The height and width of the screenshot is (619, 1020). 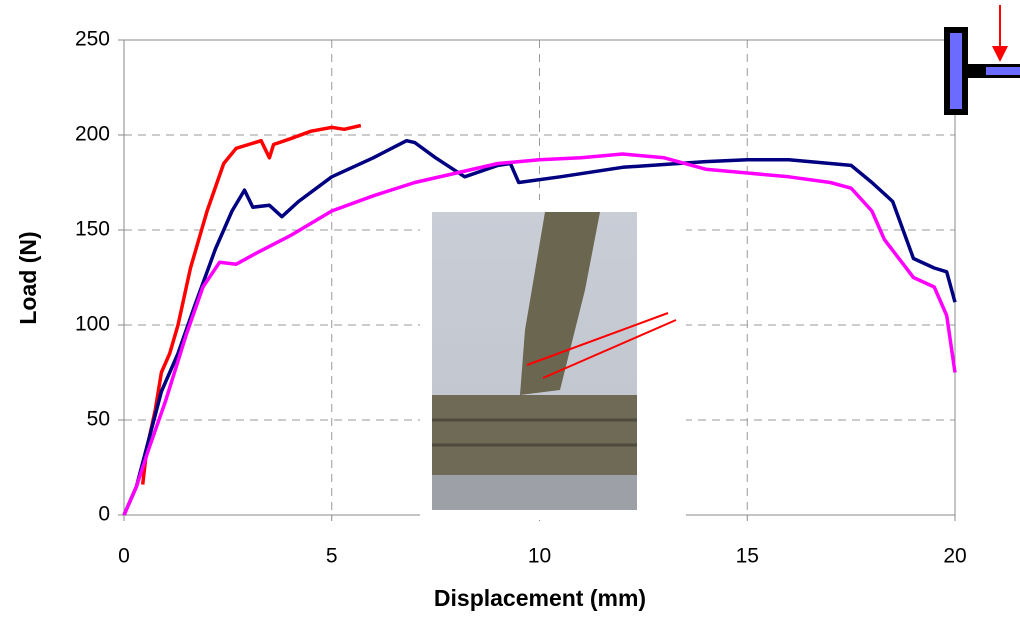 I want to click on y-axis-label: Load (N), so click(x=28, y=277).